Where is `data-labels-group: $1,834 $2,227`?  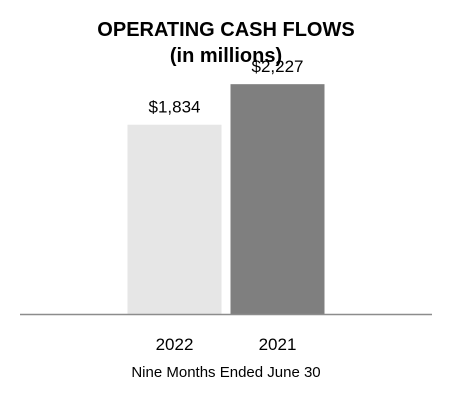
data-labels-group: $1,834 $2,227 is located at coordinates (226, 87).